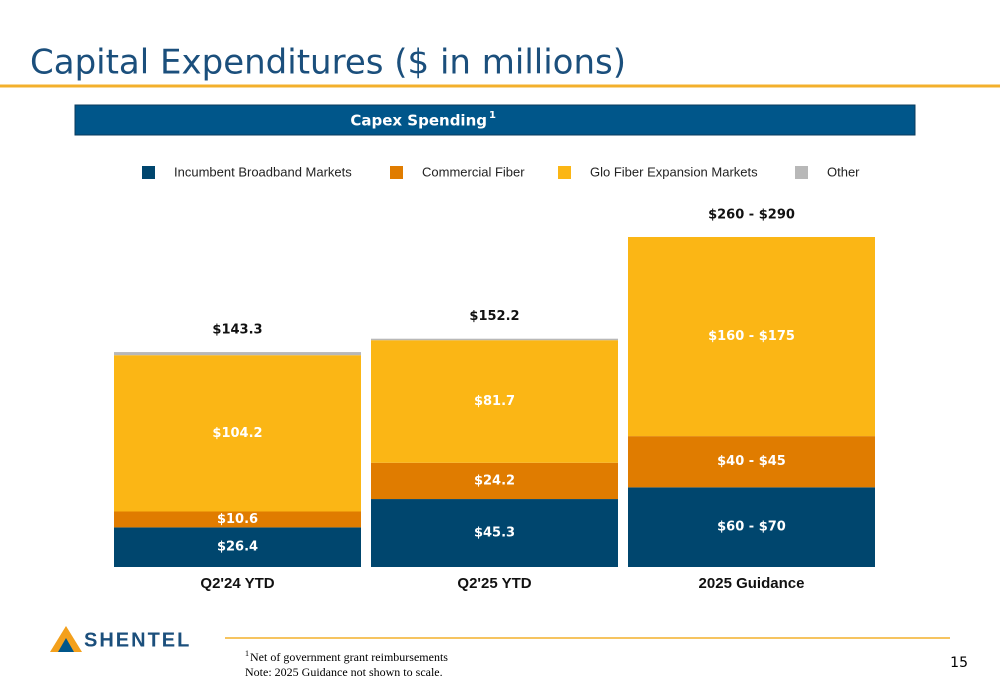  I want to click on legend-label: Incumbent Broadband Markets, so click(263, 171).